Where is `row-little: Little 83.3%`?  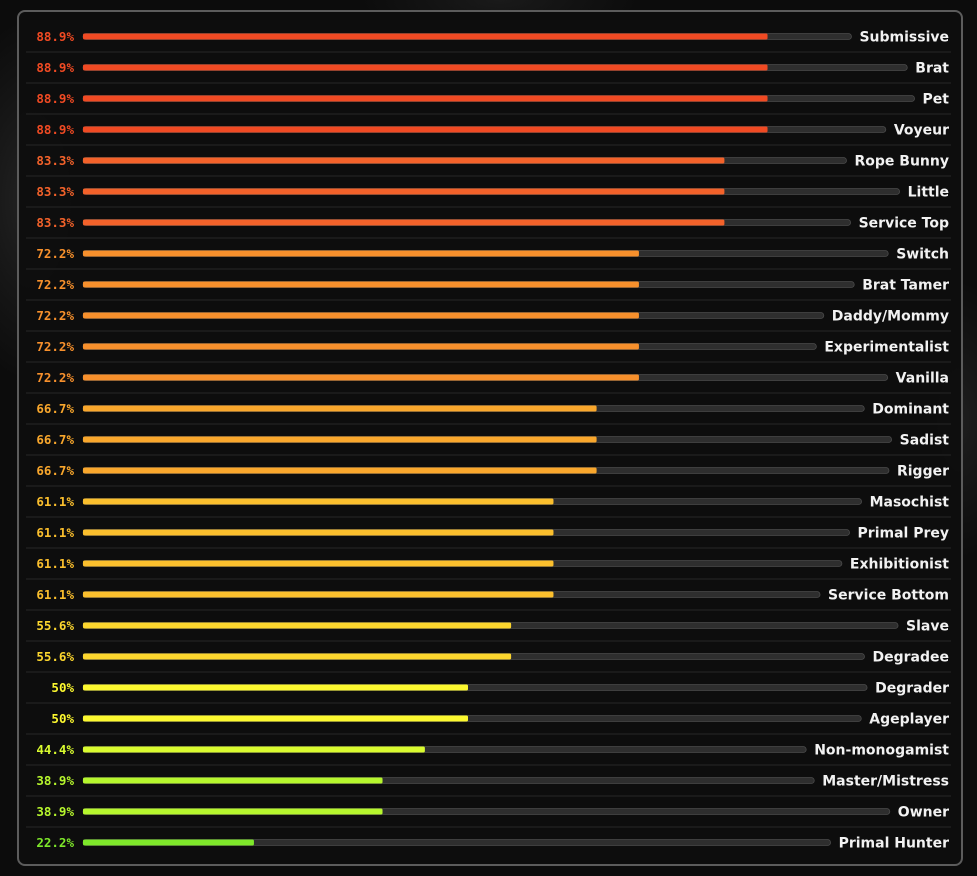
row-little: Little 83.3% is located at coordinates (488, 196).